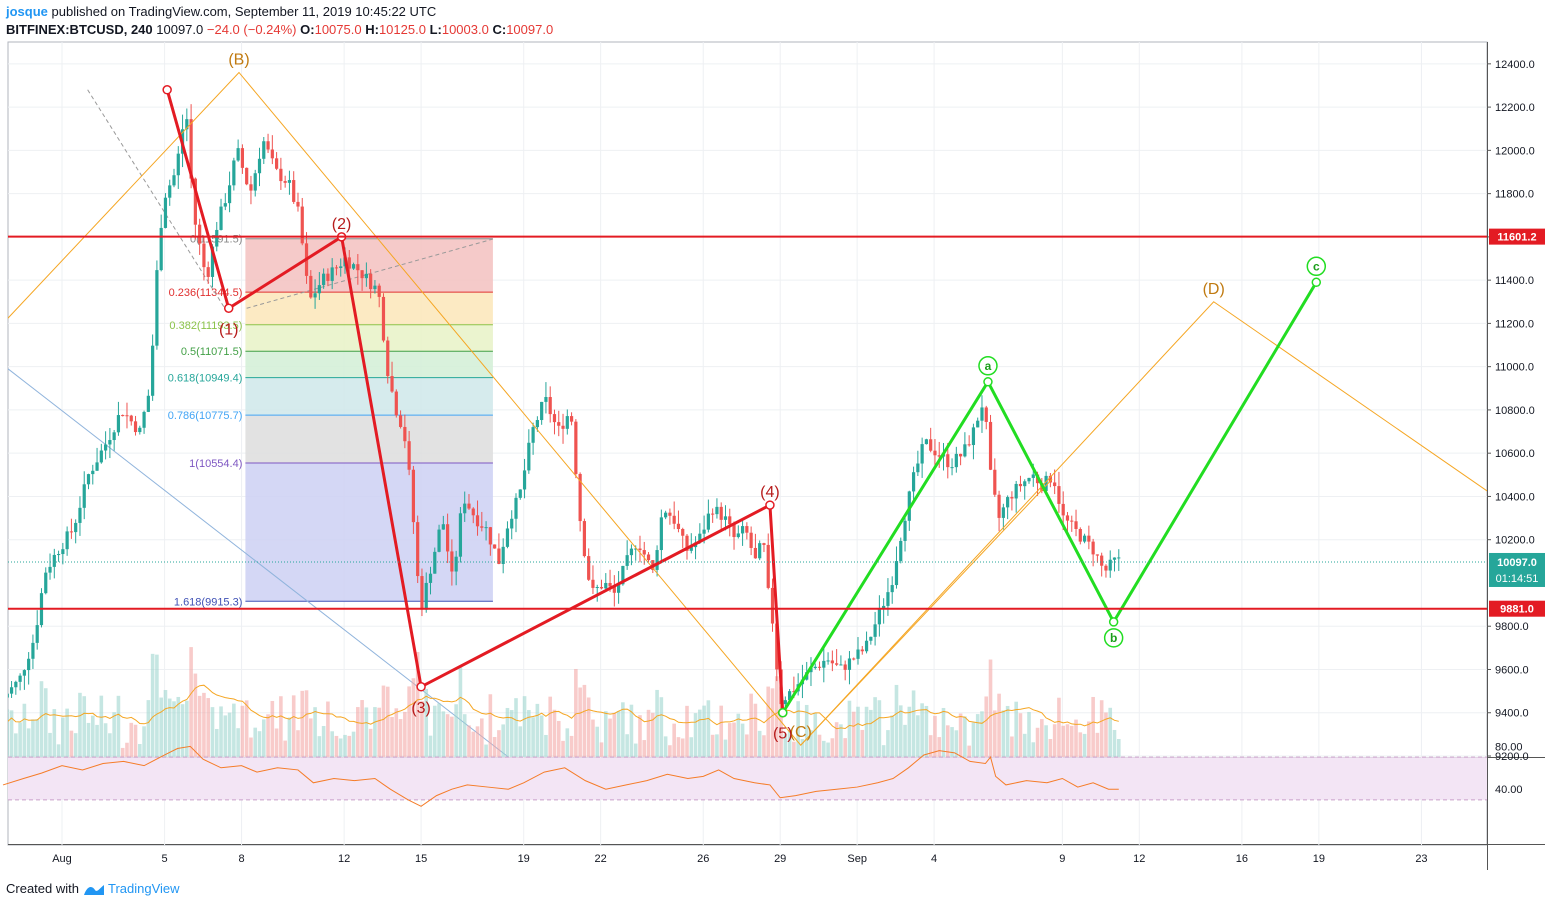  I want to click on tradingview-link: TradingView, so click(143, 888).